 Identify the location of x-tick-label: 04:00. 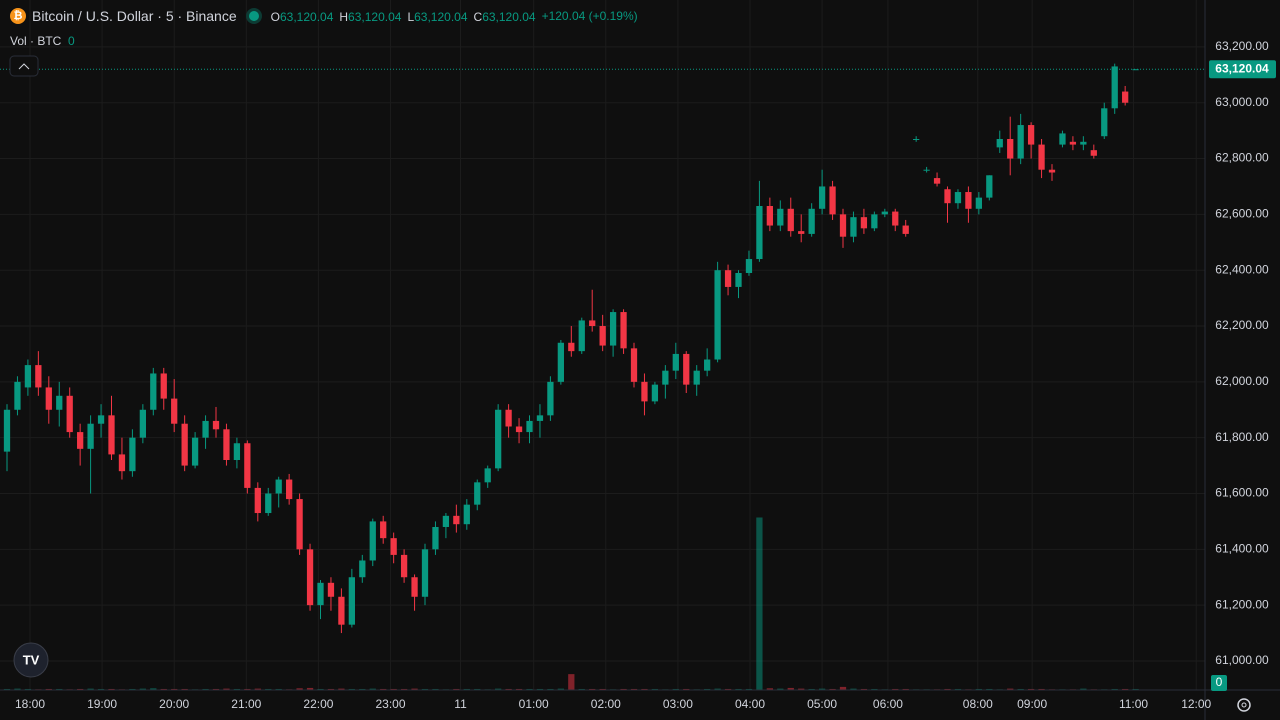
(750, 704).